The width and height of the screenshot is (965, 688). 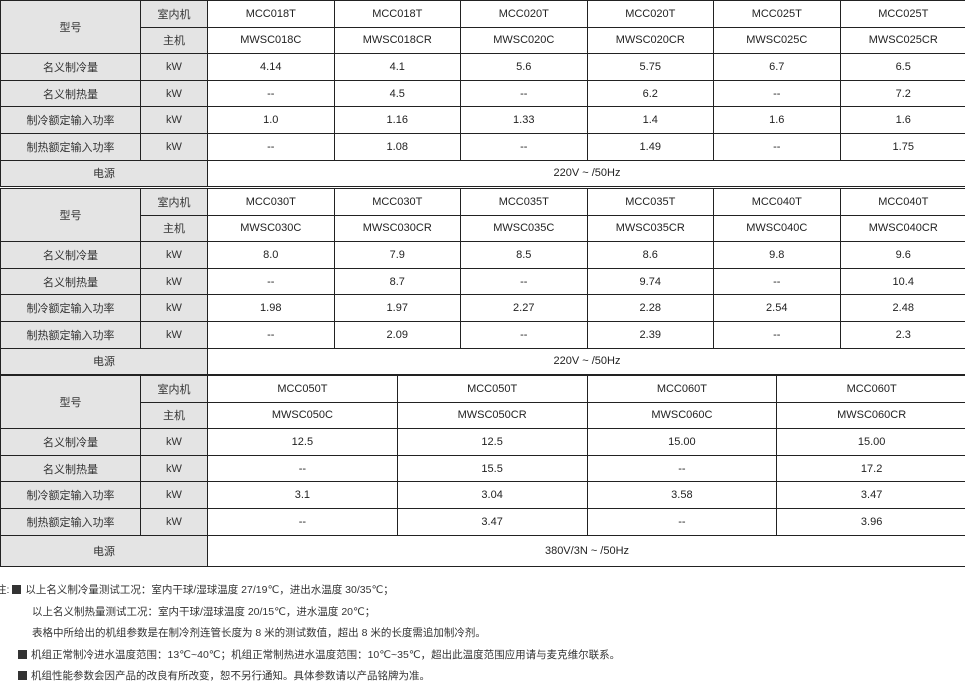 What do you see at coordinates (902, 67) in the screenshot?
I see `cooling-capacity-cell: 6.5` at bounding box center [902, 67].